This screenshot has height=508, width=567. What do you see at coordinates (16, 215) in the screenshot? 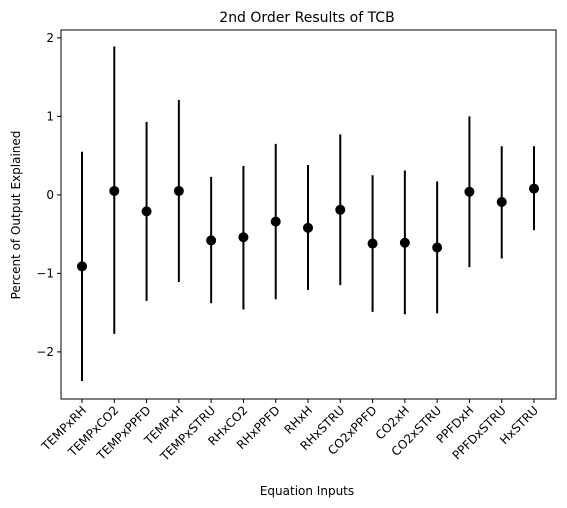
I see `y-axis-label: Percent of Output Explained` at bounding box center [16, 215].